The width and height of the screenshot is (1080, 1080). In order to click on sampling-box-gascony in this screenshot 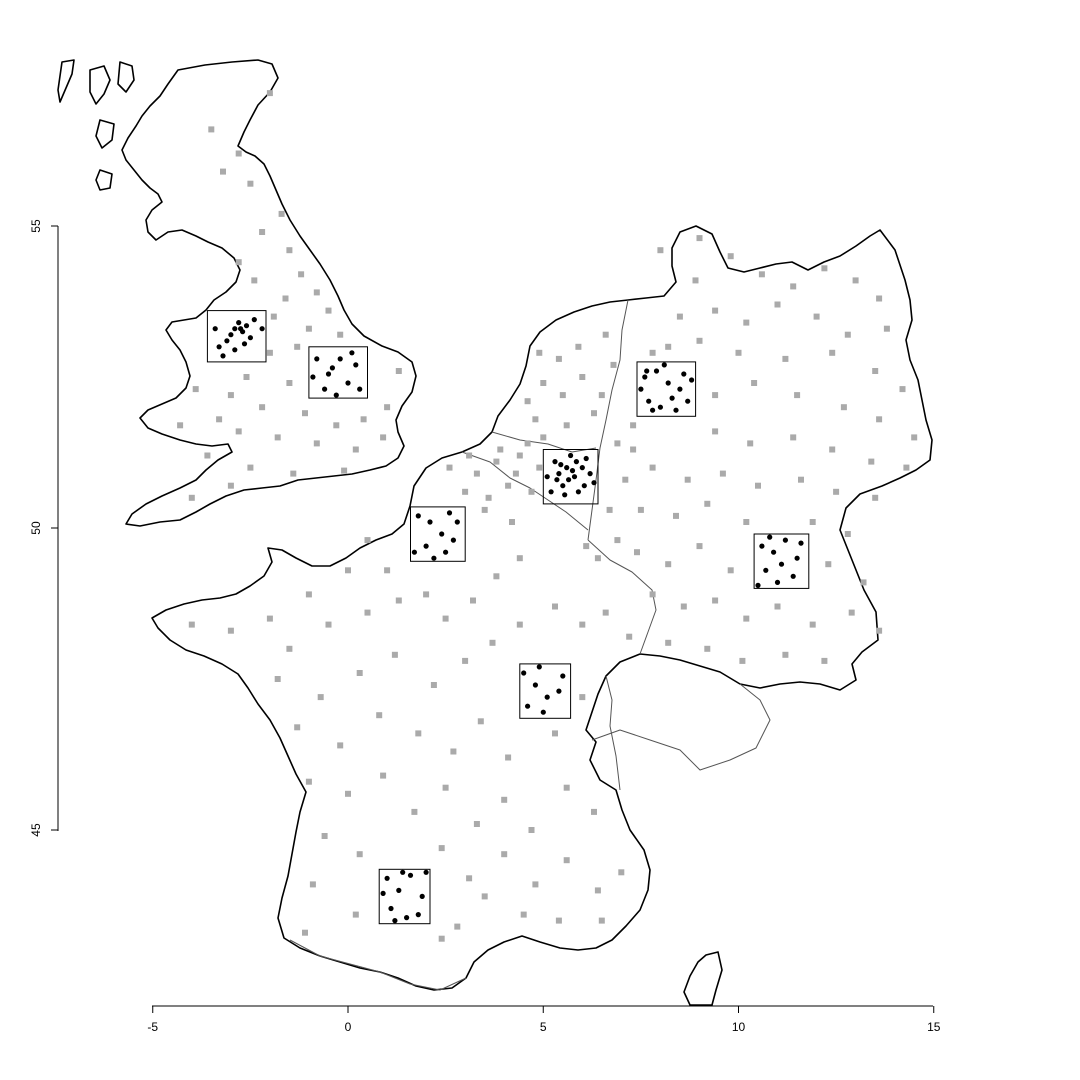, I will do `click(404, 896)`.